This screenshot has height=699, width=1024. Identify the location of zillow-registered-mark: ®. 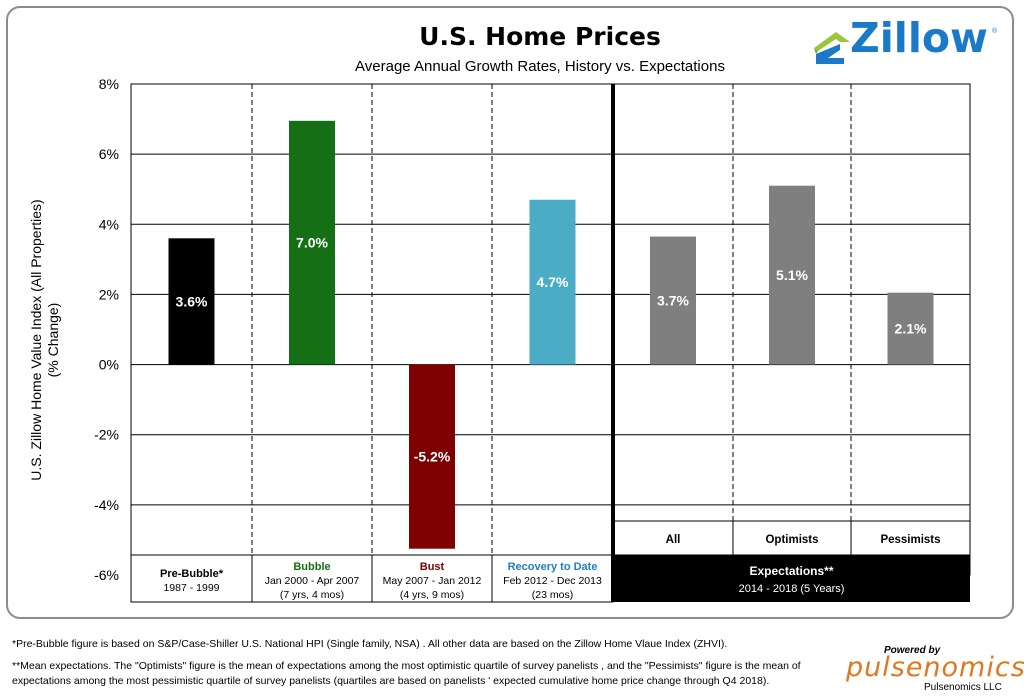
(995, 31).